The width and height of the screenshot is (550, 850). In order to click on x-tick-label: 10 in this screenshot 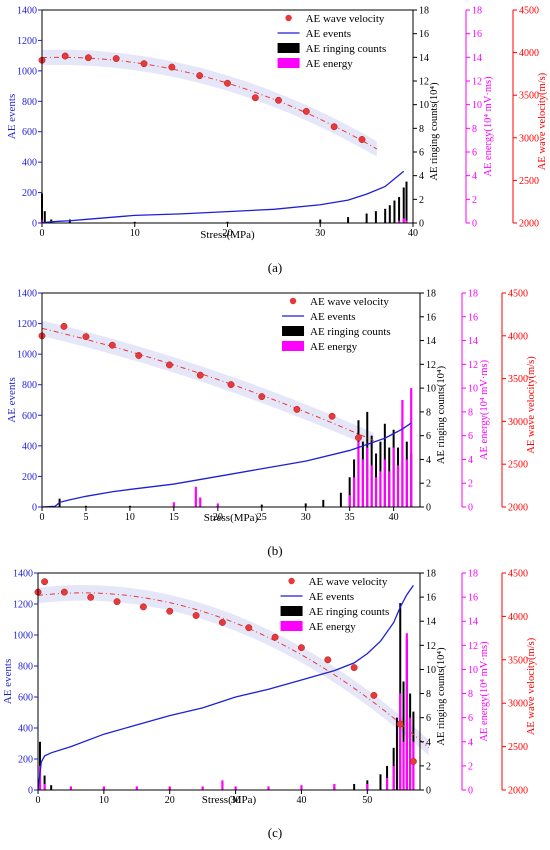, I will do `click(135, 233)`.